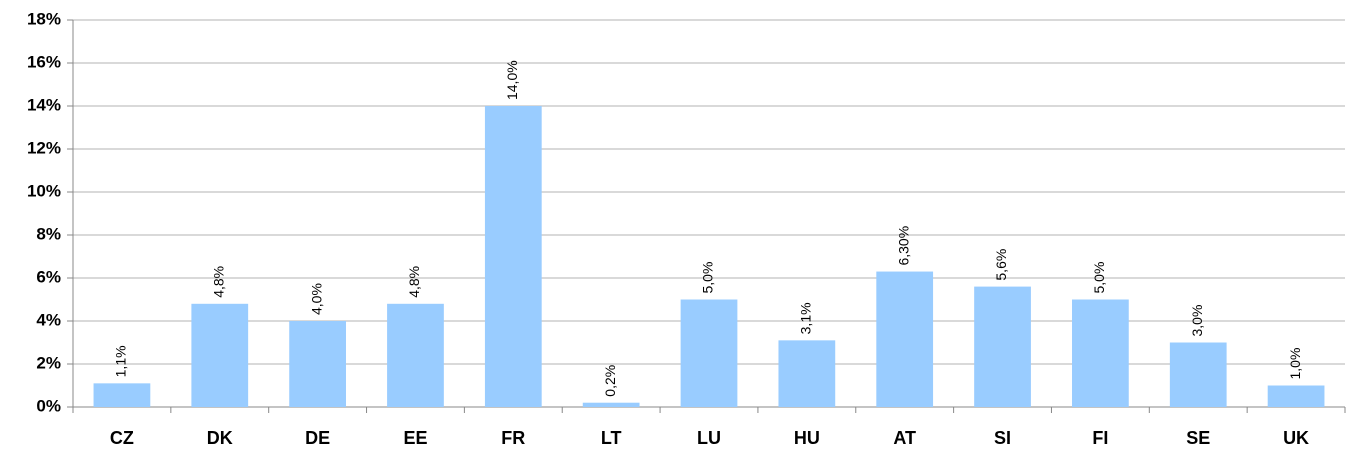  I want to click on x-tick-label: DK, so click(220, 438).